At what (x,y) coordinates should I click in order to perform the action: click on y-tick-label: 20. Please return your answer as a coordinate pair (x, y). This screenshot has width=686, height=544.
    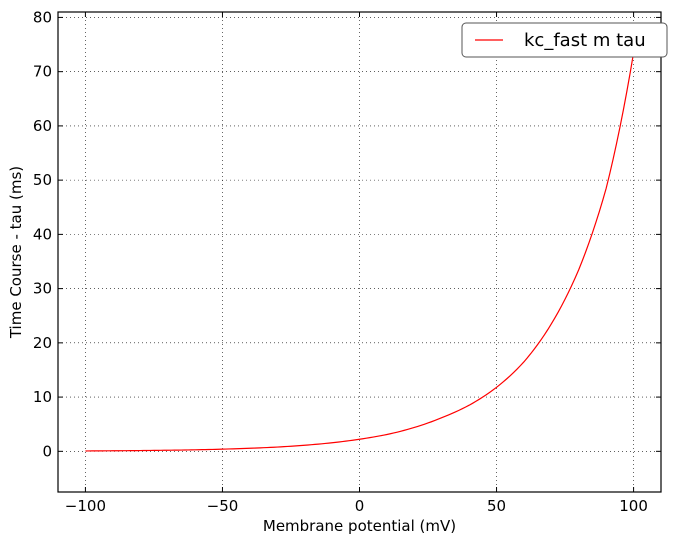
    Looking at the image, I should click on (42, 343).